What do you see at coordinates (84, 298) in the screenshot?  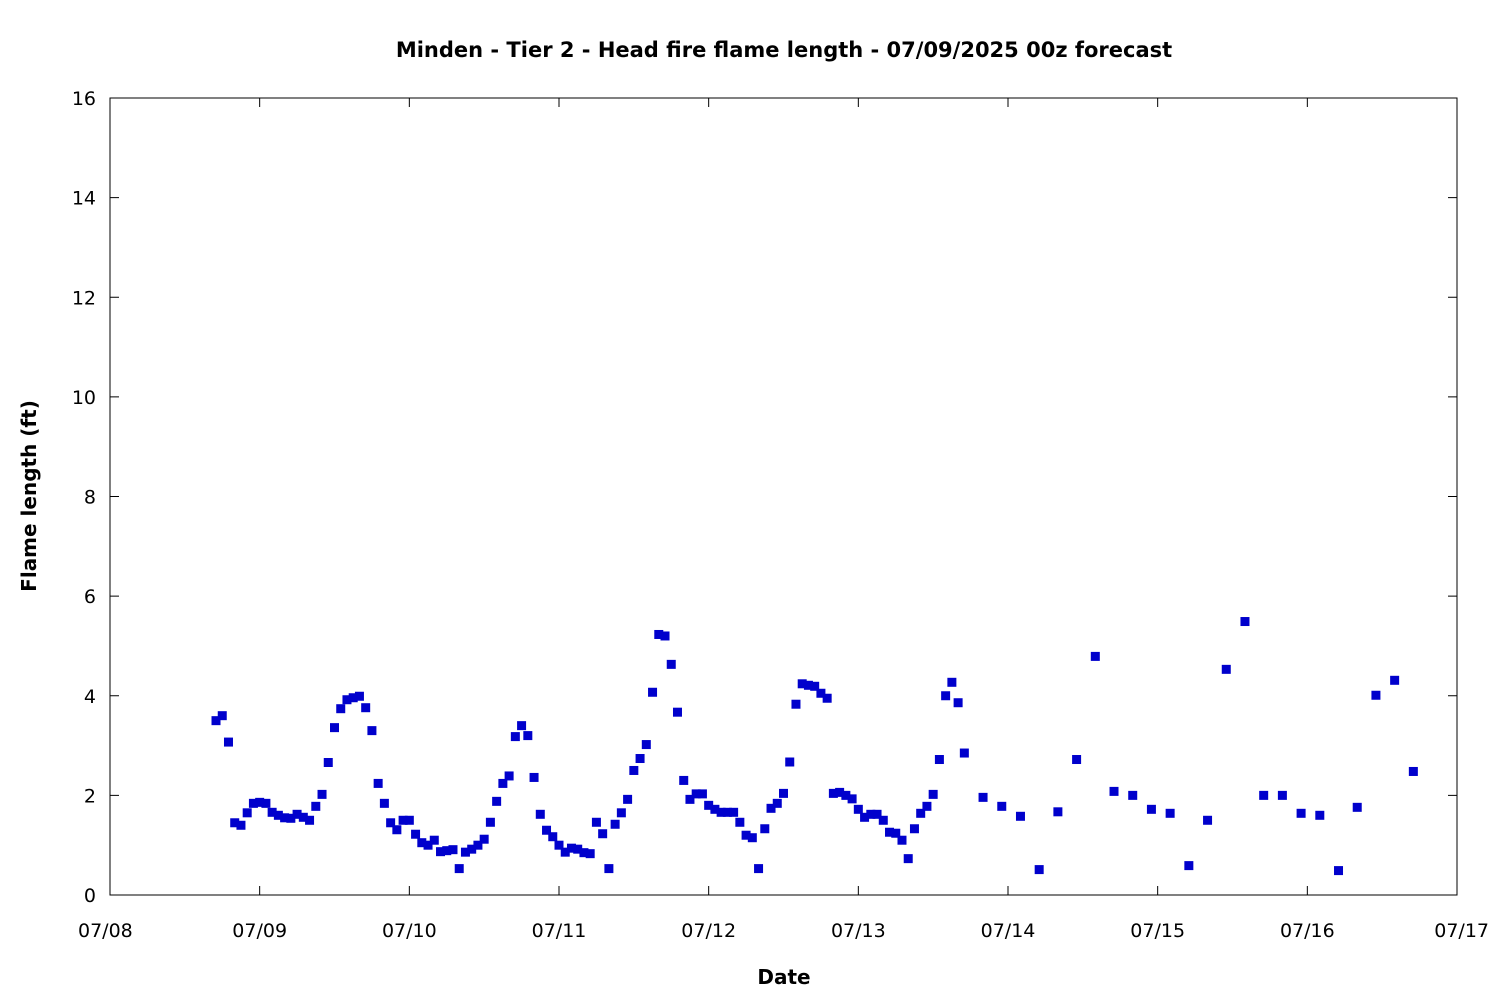 I see `y-tick-label: 12` at bounding box center [84, 298].